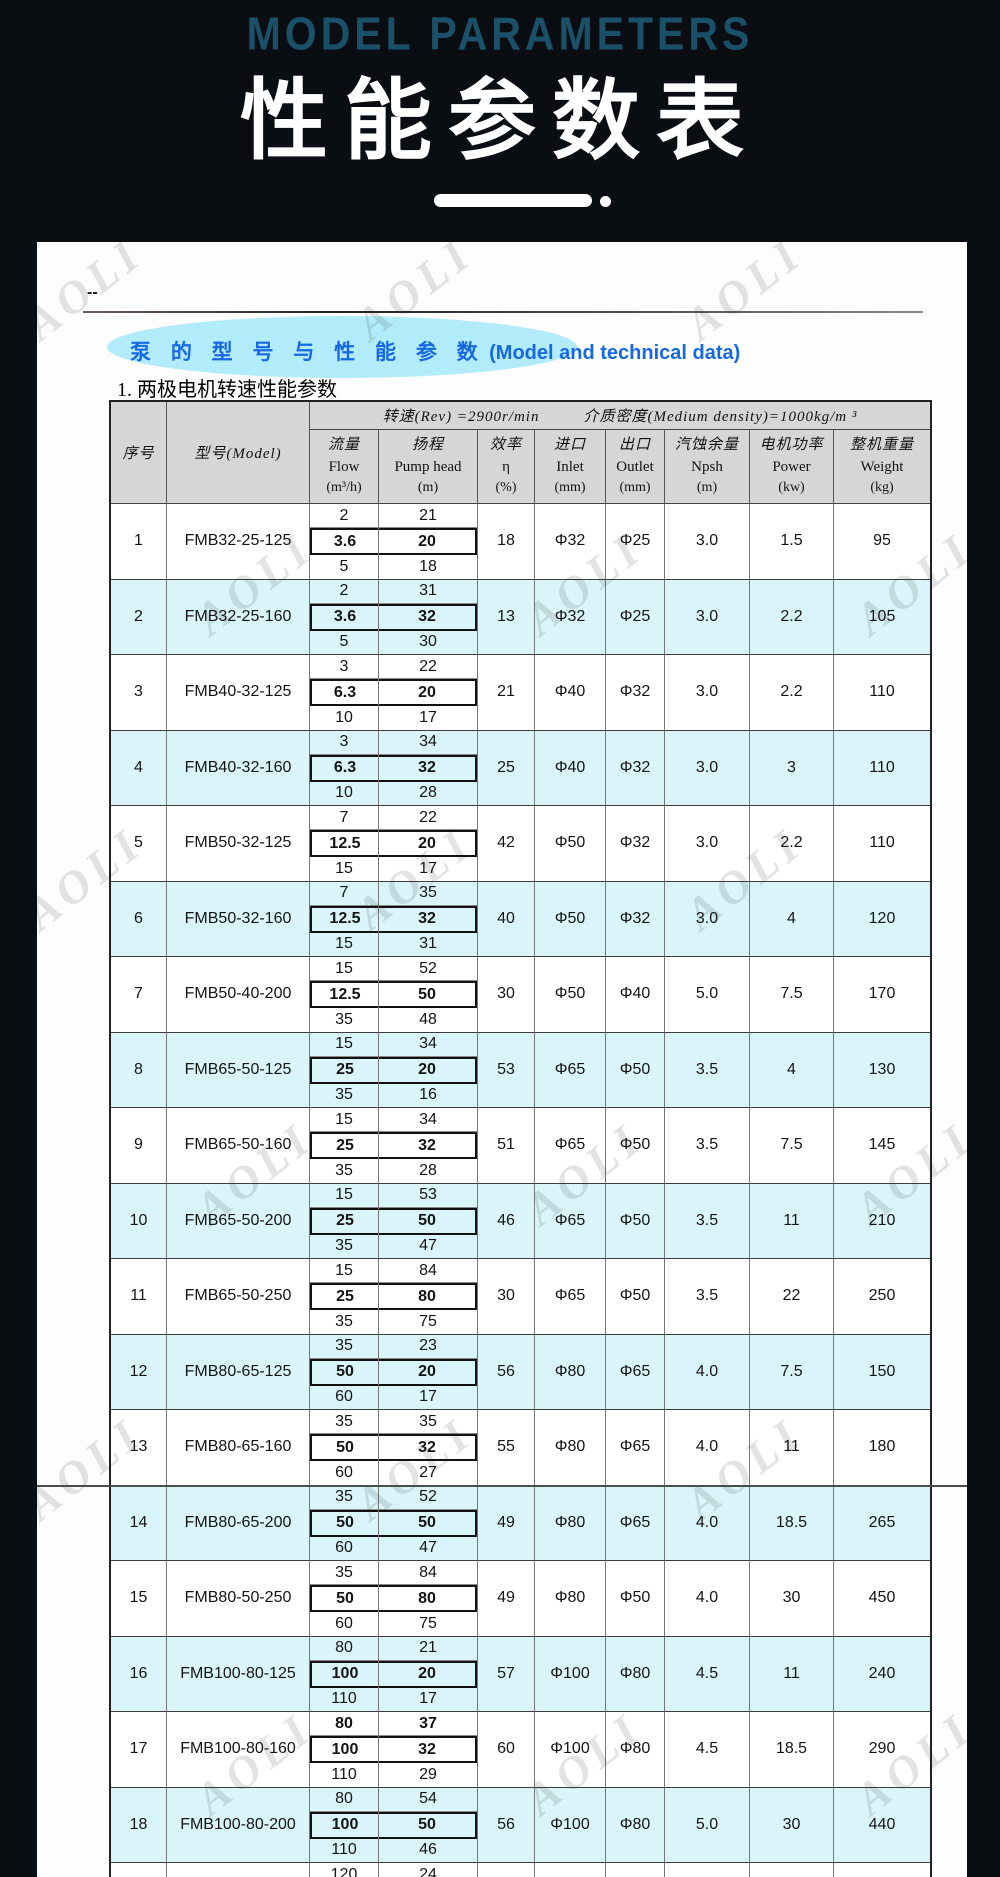 The width and height of the screenshot is (1000, 1877). Describe the element at coordinates (570, 844) in the screenshot. I see `inlet-cell: Φ50` at that location.